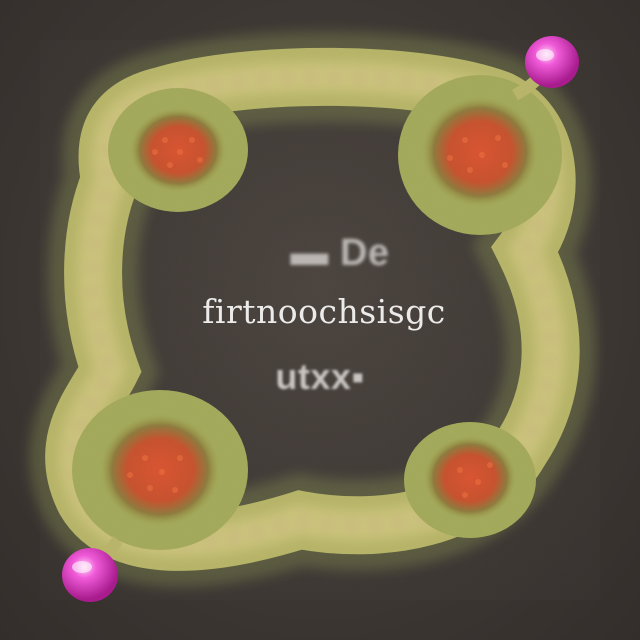 This screenshot has width=640, height=640. What do you see at coordinates (90, 575) in the screenshot?
I see `cap-bottom-left` at bounding box center [90, 575].